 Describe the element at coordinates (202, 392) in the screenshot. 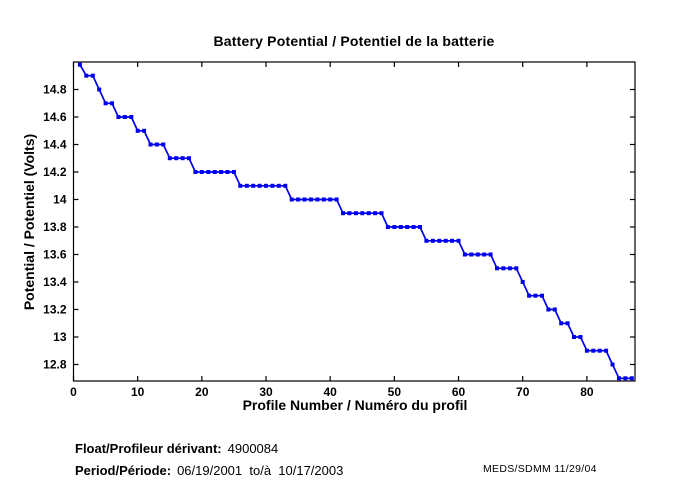

I see `x-tick-label: 20` at that location.